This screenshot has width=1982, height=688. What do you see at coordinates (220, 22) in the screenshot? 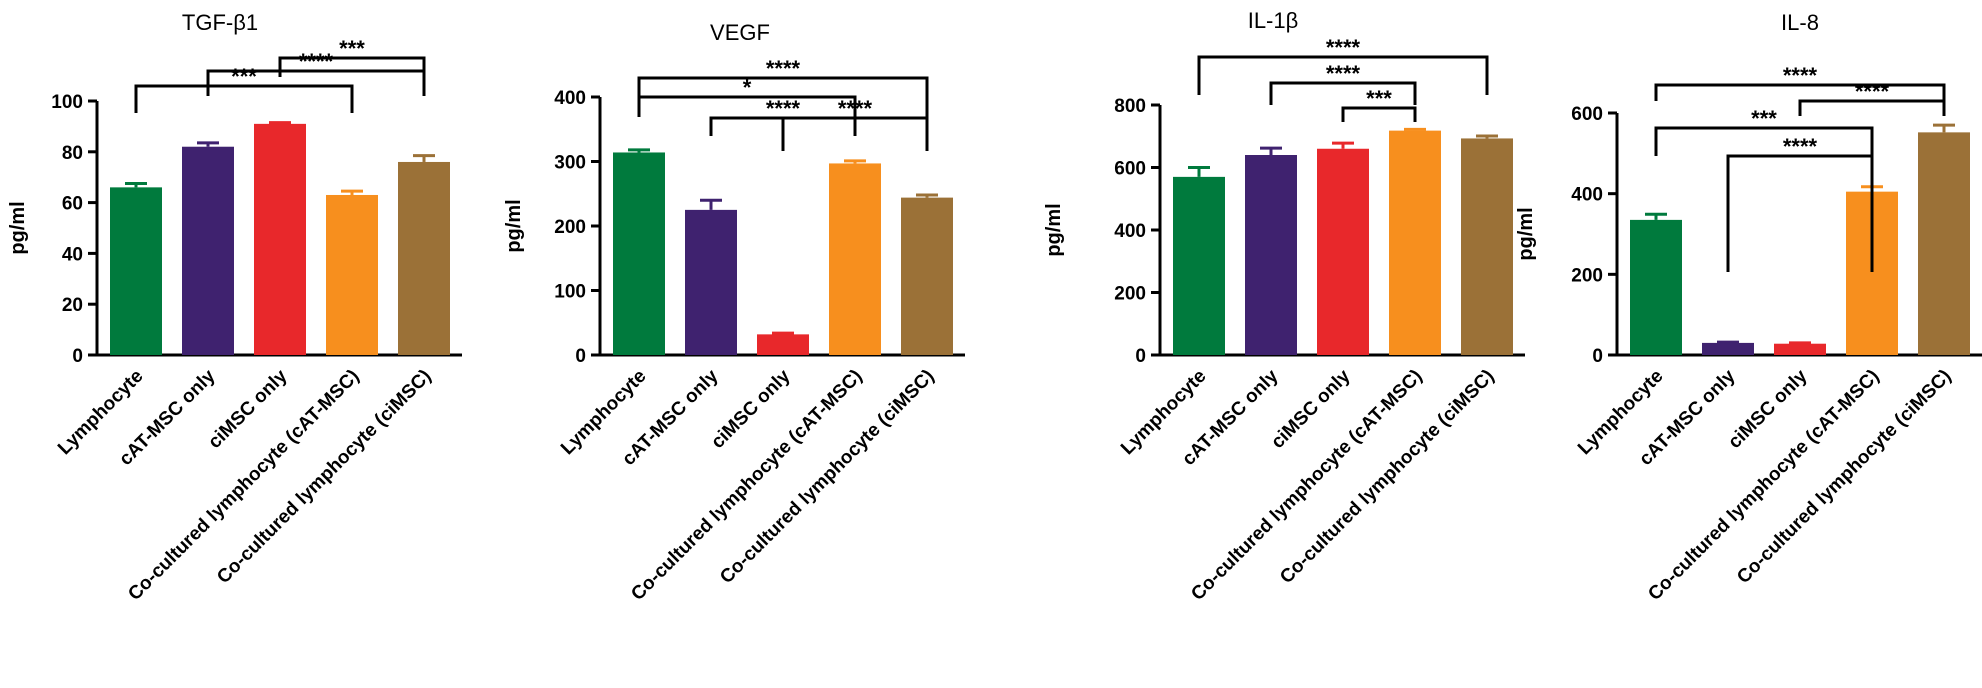
I see `panel-1-title: TGF-β1` at bounding box center [220, 22].